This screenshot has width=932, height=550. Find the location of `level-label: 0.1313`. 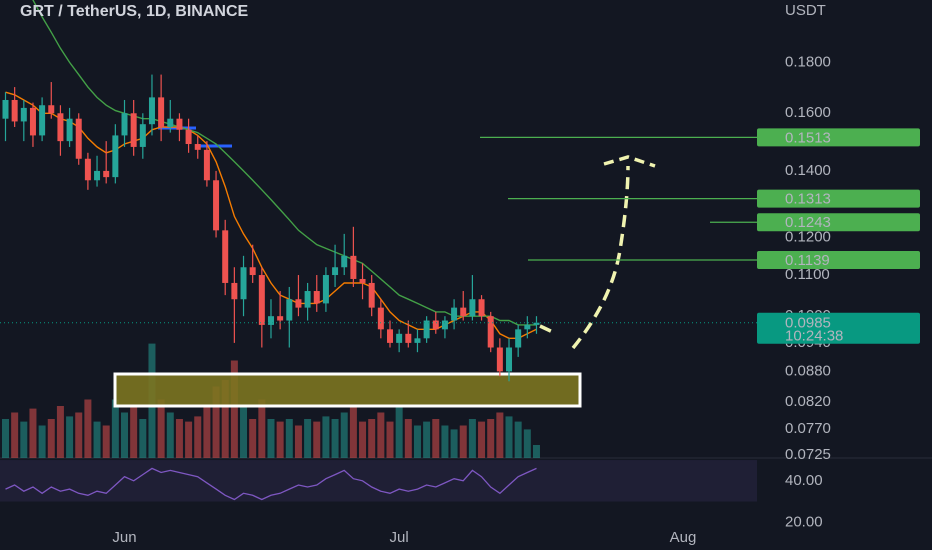

level-label: 0.1313 is located at coordinates (808, 199).